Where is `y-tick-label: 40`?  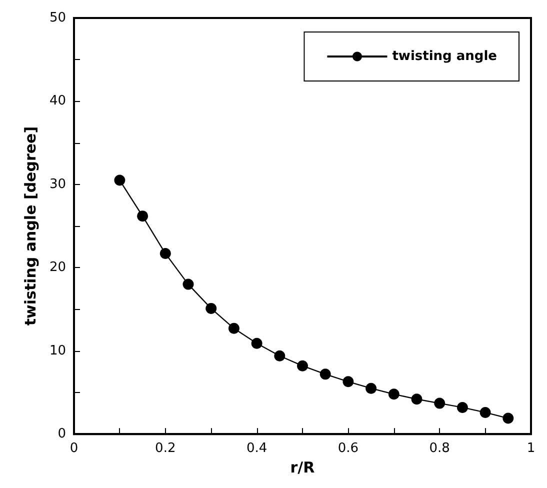 y-tick-label: 40 is located at coordinates (57, 101).